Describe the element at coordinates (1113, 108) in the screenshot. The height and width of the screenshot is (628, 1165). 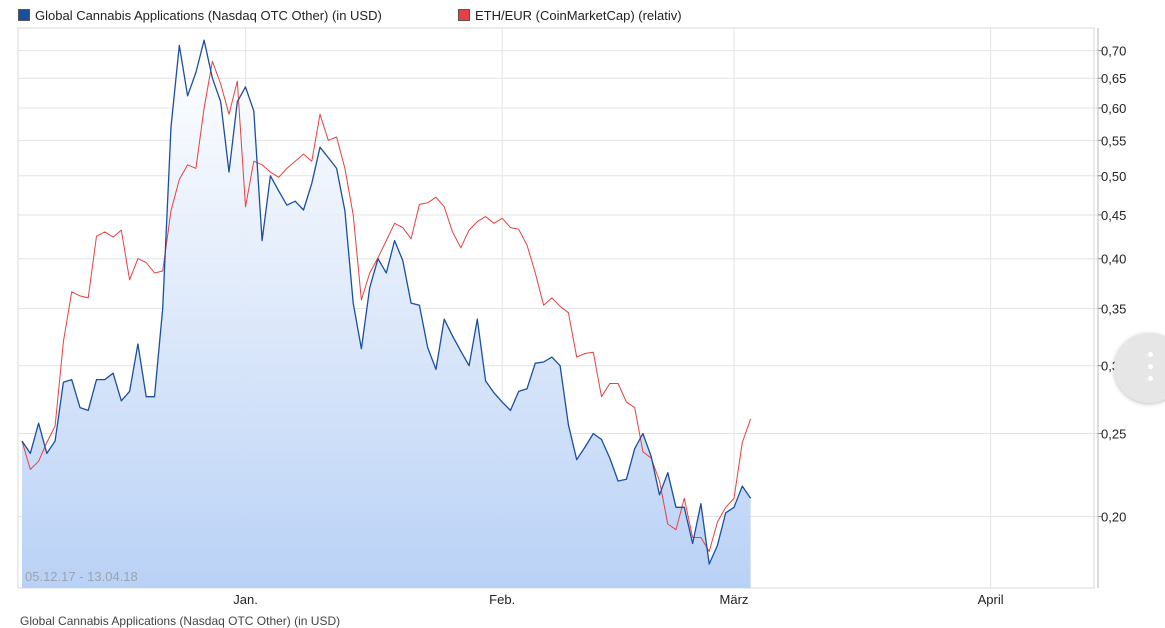
I see `y-tick-label: 0,60` at that location.